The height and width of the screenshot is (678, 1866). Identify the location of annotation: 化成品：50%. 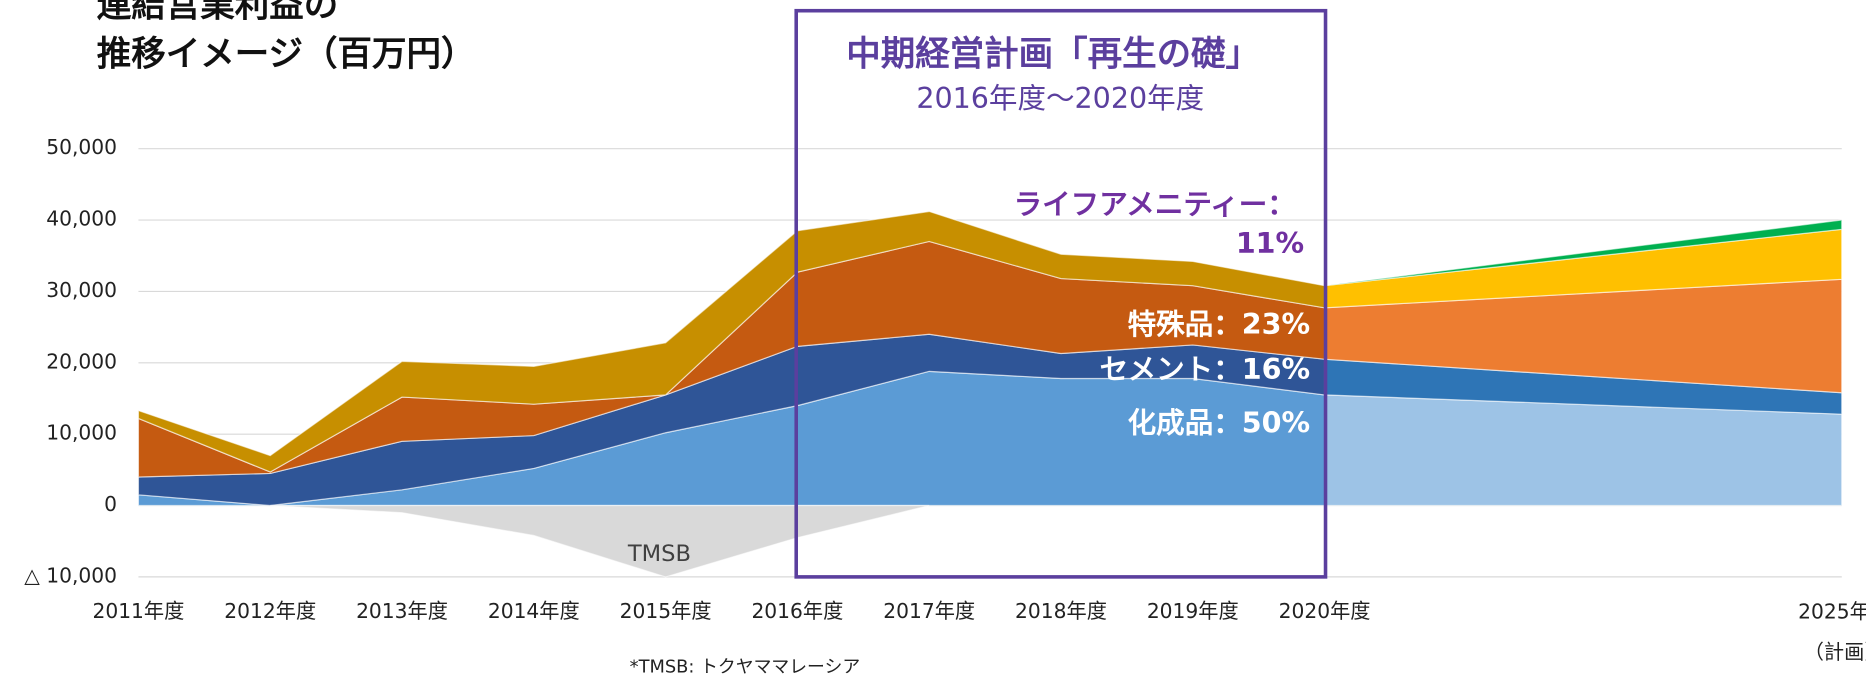
(1219, 423).